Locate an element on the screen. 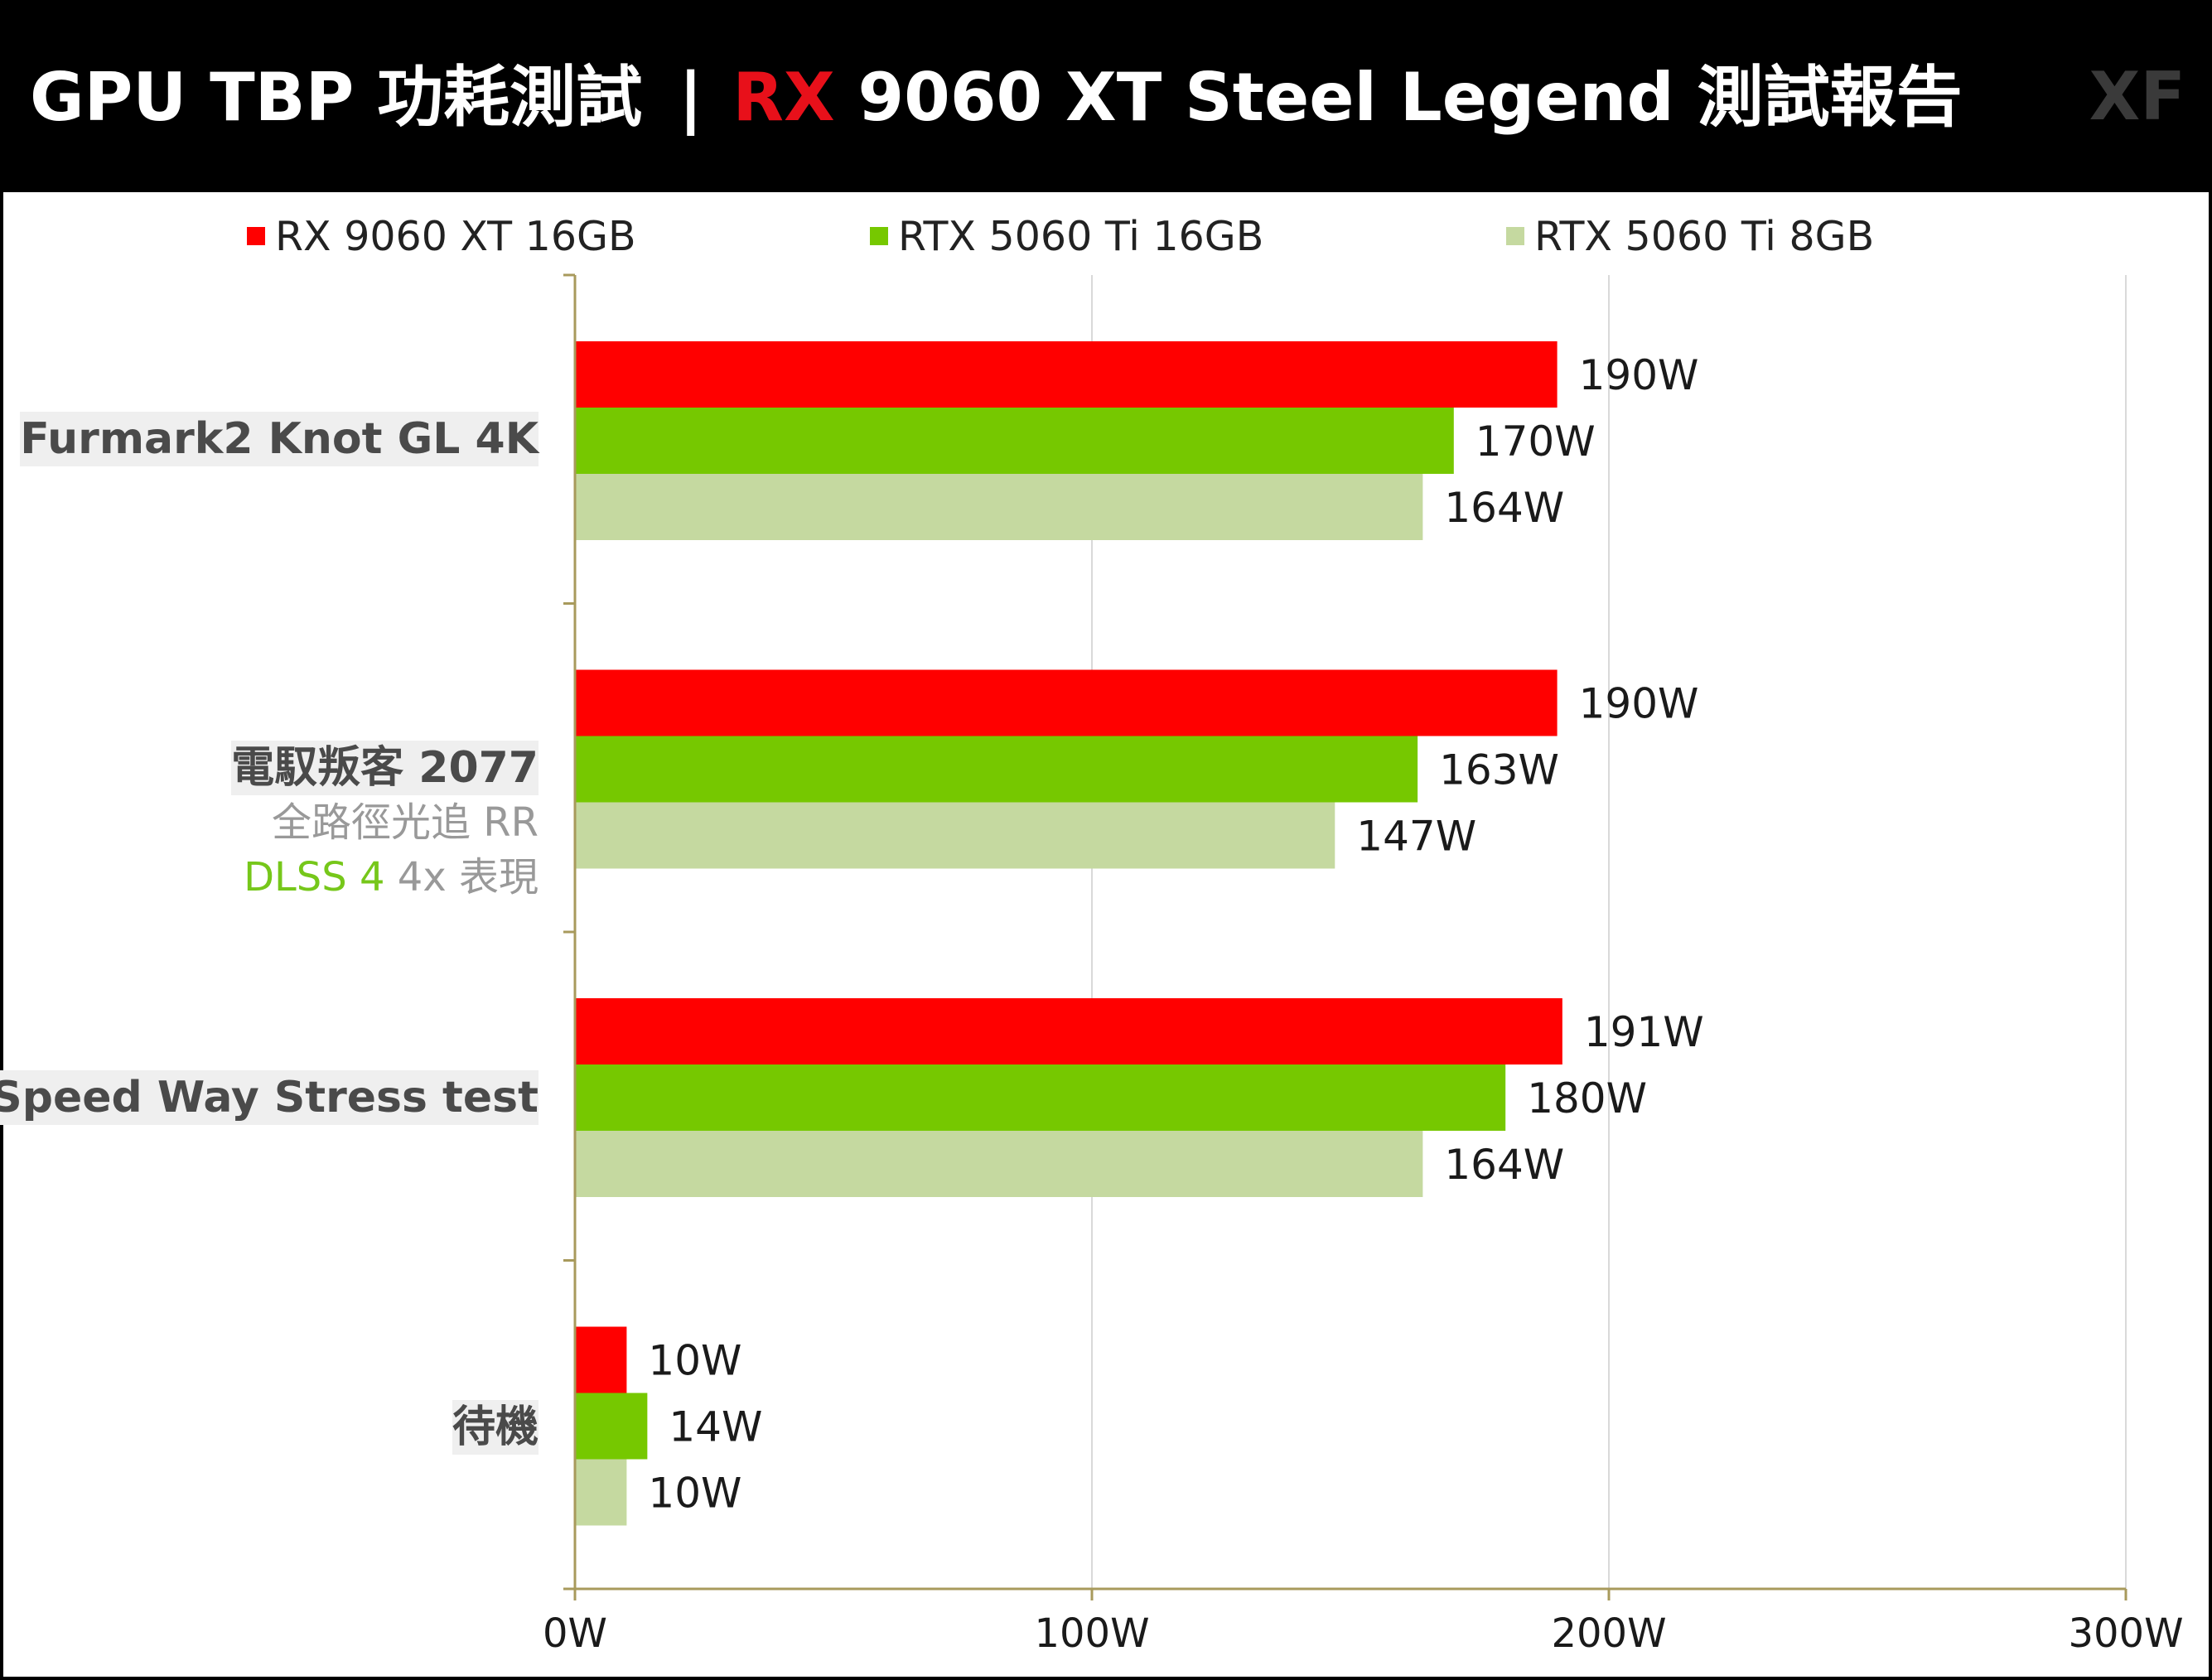  dlss-mode-label: 4x 表現 is located at coordinates (461, 877).